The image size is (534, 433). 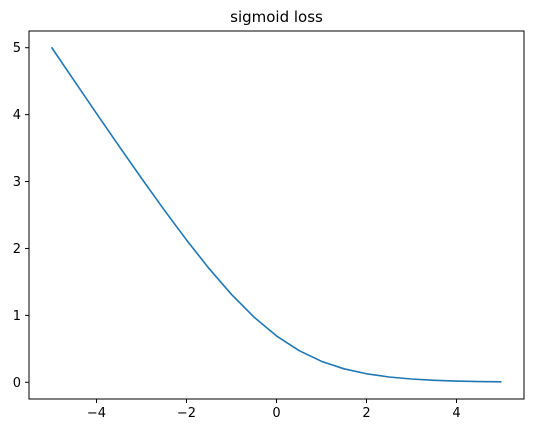 I want to click on y-tick-label: 1, so click(x=17, y=316).